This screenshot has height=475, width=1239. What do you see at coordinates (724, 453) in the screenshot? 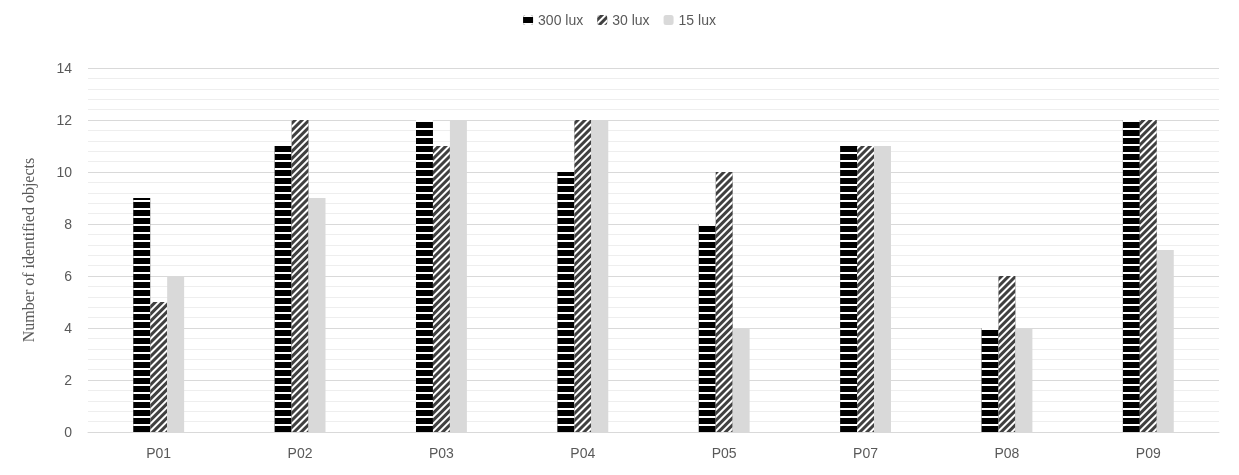
I see `x-tick-label: P05` at bounding box center [724, 453].